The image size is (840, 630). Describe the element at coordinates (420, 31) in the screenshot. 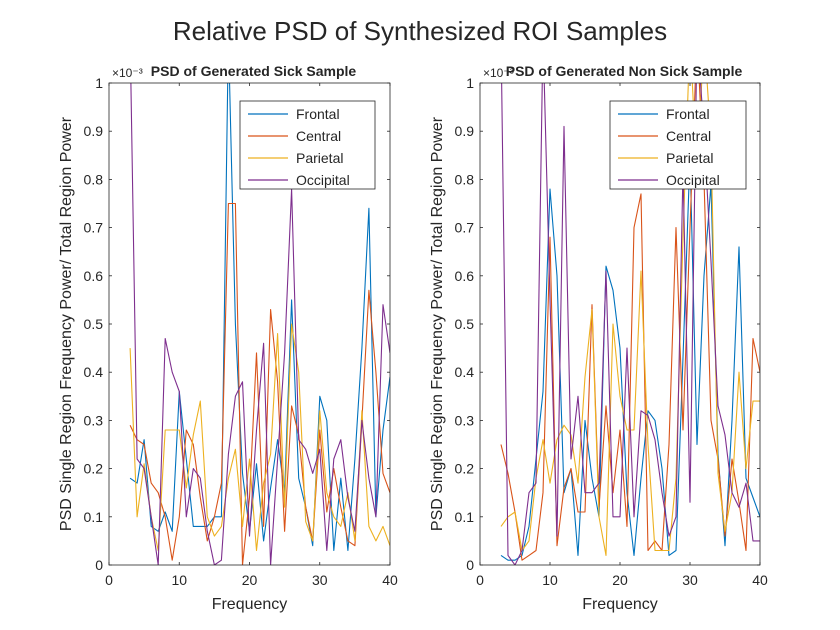

I see `figure-title: Relative PSD of Synthesized ROI Samples` at that location.